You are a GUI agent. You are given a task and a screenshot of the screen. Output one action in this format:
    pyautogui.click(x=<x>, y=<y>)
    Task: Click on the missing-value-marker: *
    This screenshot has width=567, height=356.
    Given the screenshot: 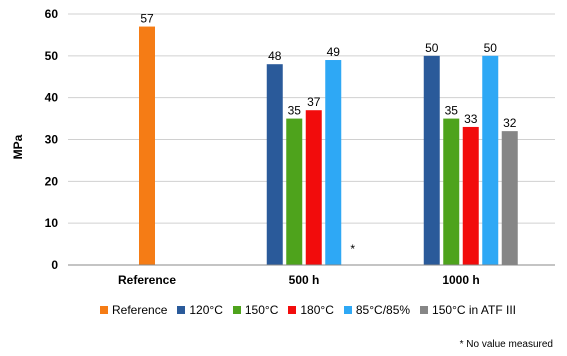 What is the action you would take?
    pyautogui.click(x=352, y=249)
    